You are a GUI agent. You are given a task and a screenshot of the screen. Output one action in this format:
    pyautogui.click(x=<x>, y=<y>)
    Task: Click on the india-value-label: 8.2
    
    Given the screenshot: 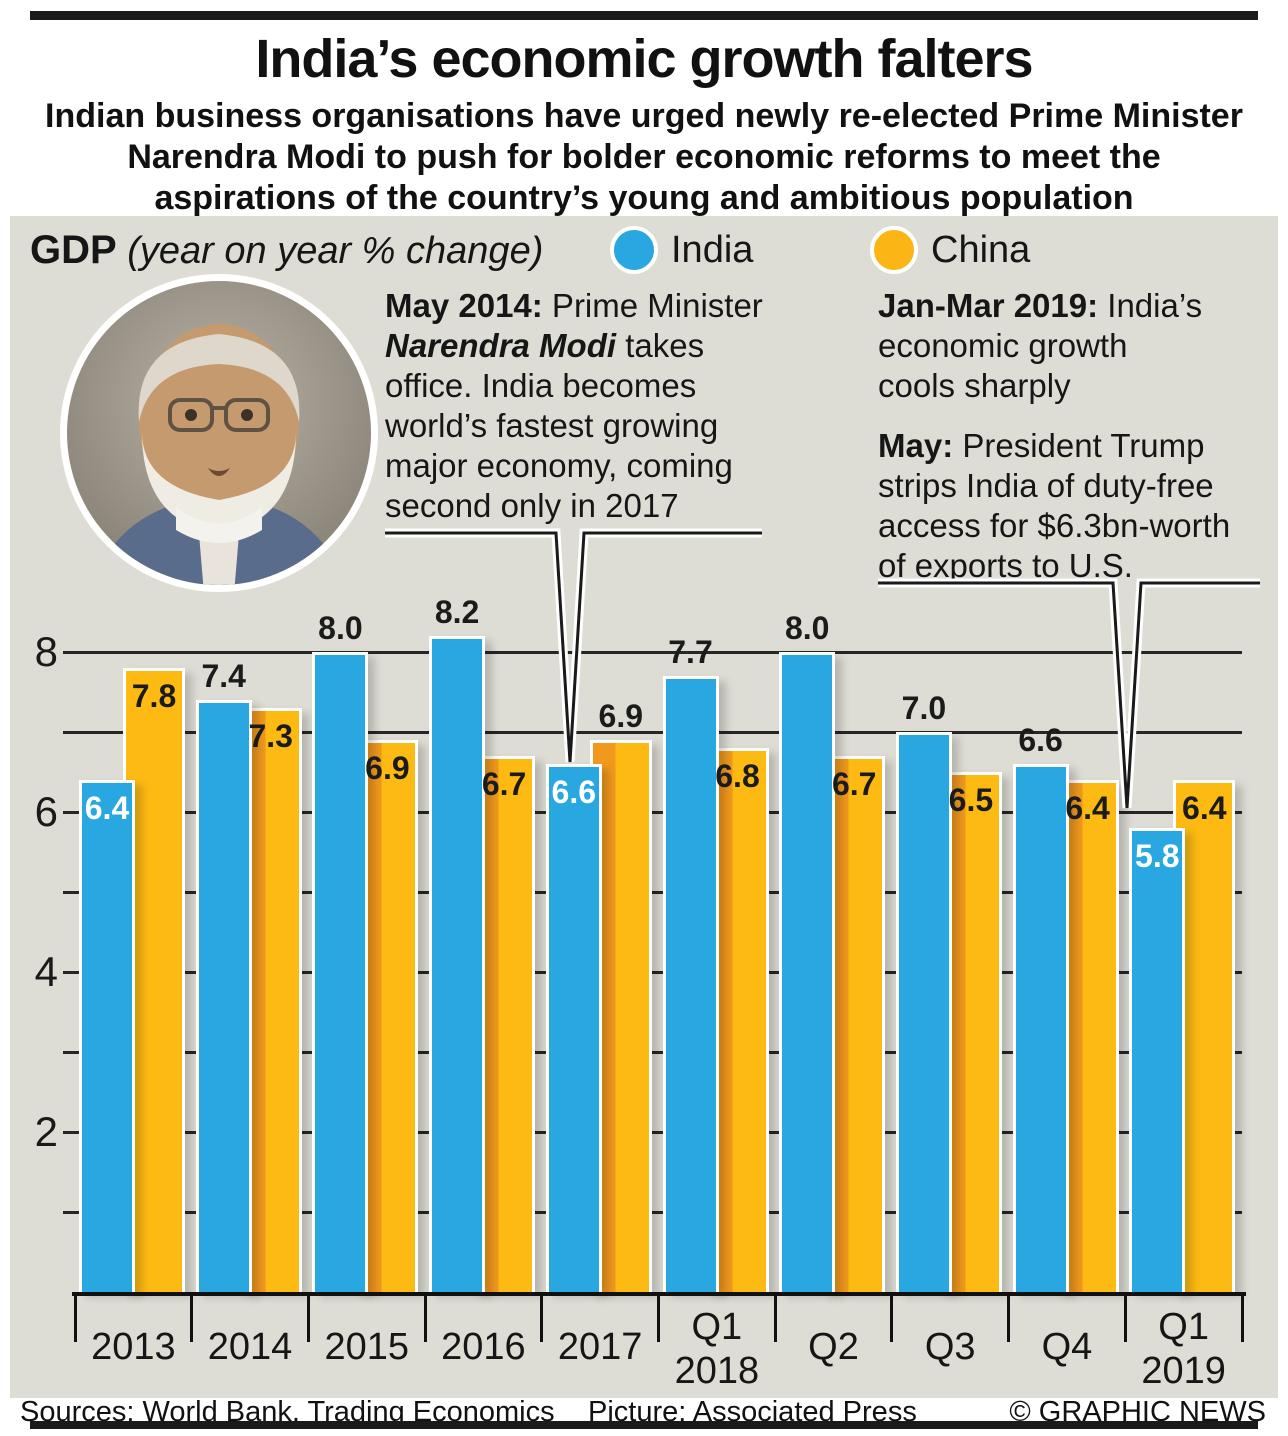 What is the action you would take?
    pyautogui.click(x=457, y=612)
    